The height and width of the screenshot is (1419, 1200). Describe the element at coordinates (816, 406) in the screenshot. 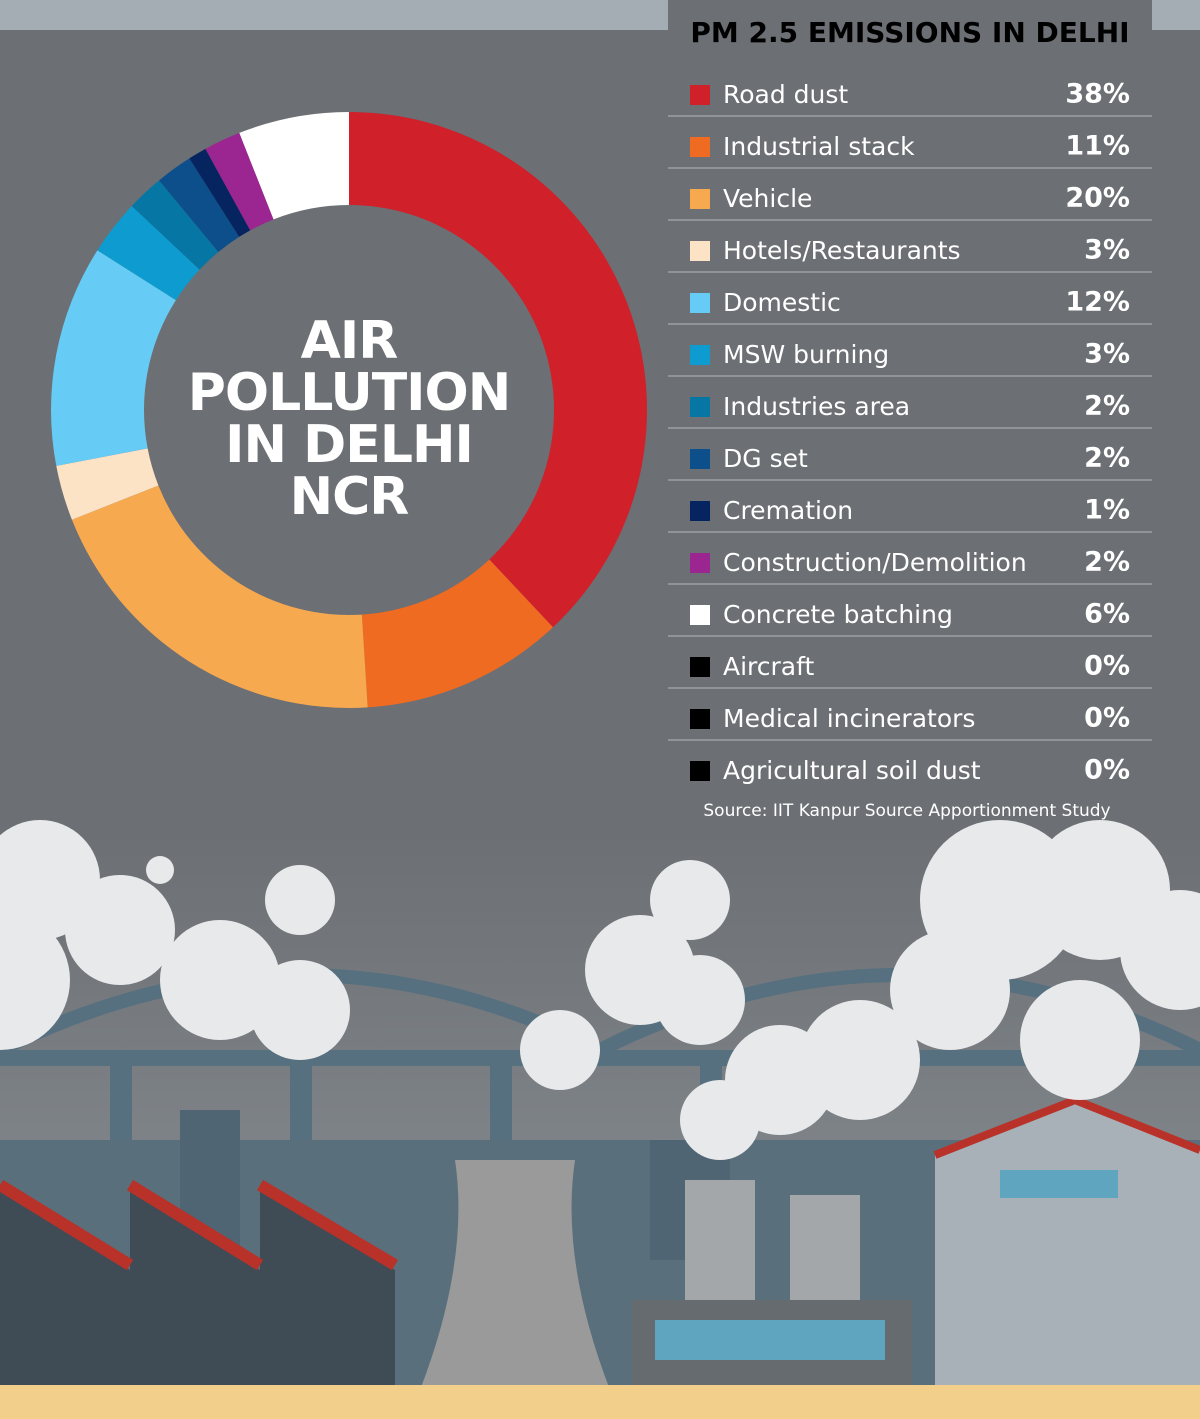

I see `legend-label: Industries area` at that location.